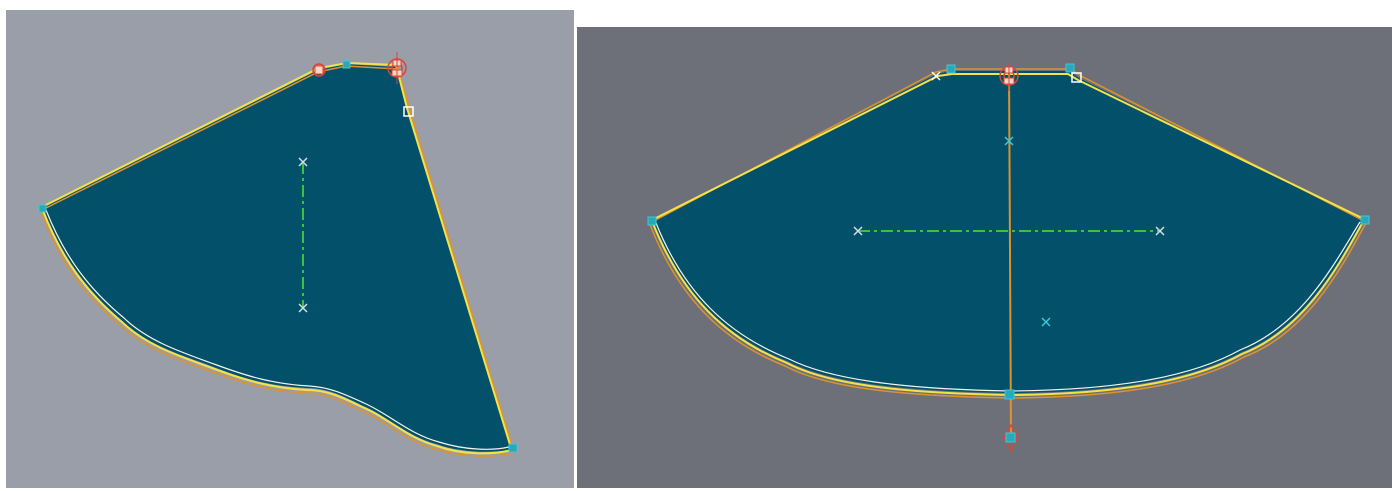 The height and width of the screenshot is (491, 1392). I want to click on left-control-point-handle, so click(408, 111).